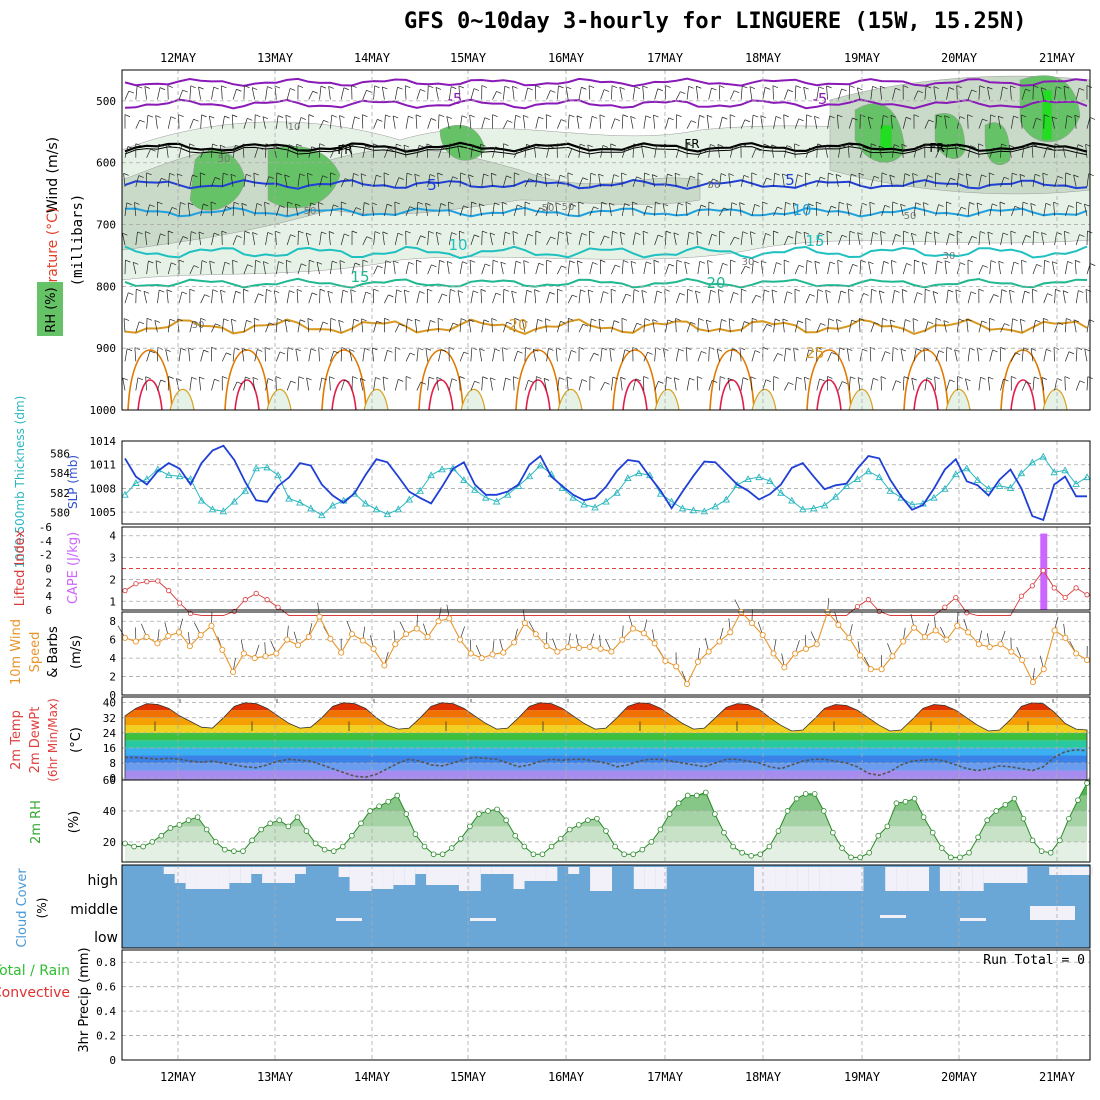  What do you see at coordinates (814, 241) in the screenshot?
I see `temp-contour-label: 15` at bounding box center [814, 241].